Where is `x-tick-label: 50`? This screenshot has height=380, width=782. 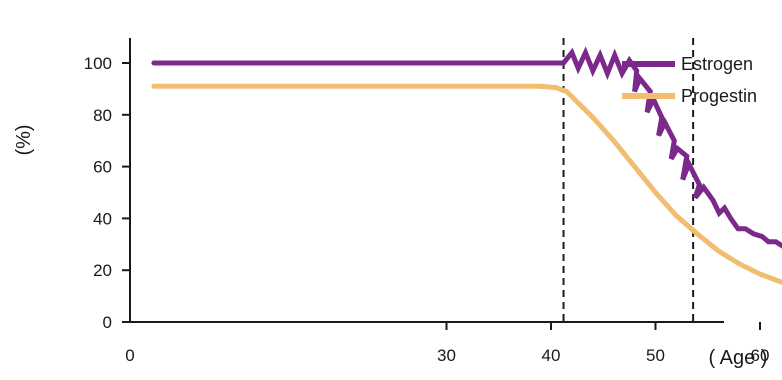
x-tick-label: 50 is located at coordinates (655, 355).